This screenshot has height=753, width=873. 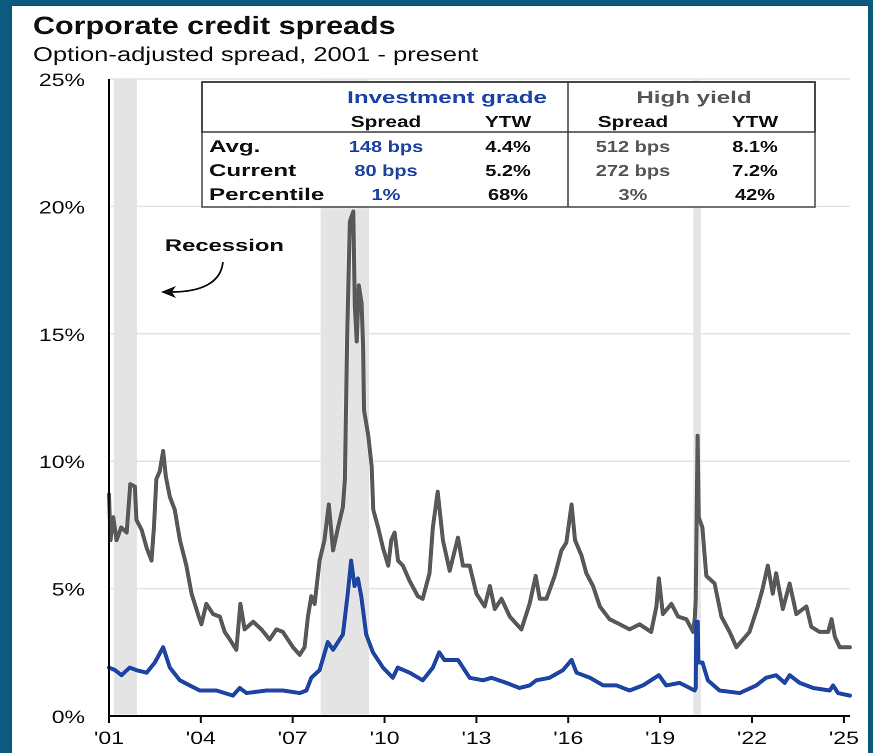 What do you see at coordinates (476, 738) in the screenshot?
I see `x-tick-label: '13` at bounding box center [476, 738].